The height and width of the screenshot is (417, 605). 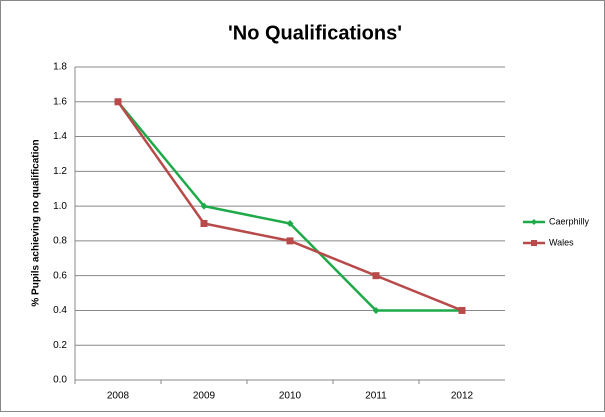 I want to click on x-tick-label: 2009, so click(x=204, y=396).